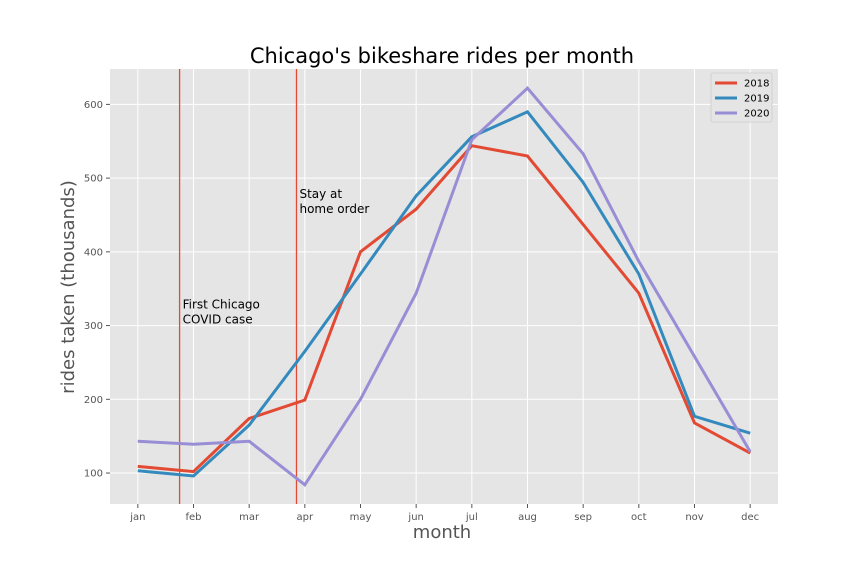 This screenshot has width=864, height=576. Describe the element at coordinates (97, 290) in the screenshot. I see `y-tick-labels: 100 200 300 400 500 600` at that location.